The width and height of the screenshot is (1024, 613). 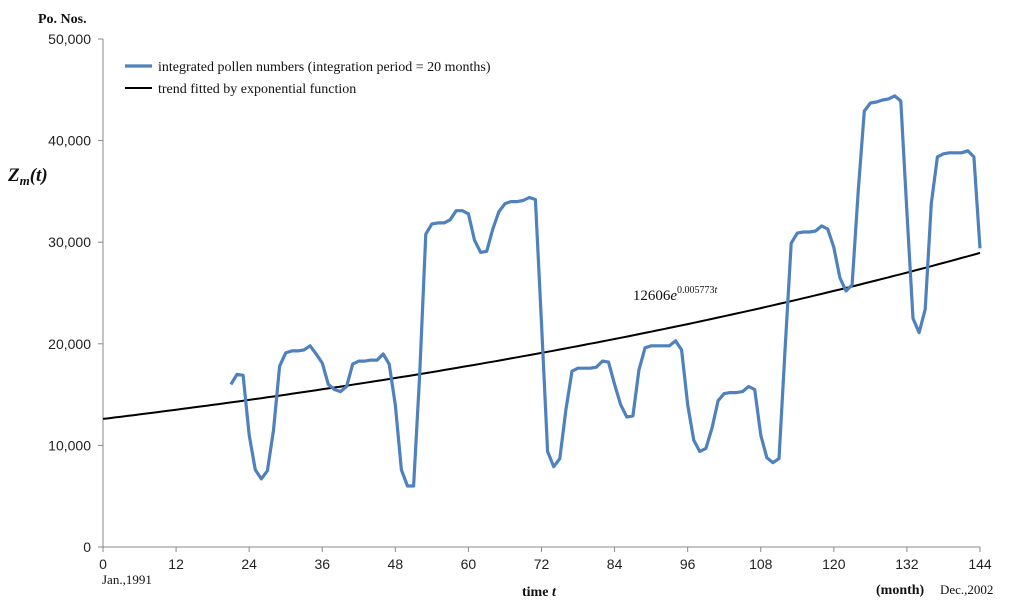 What do you see at coordinates (69, 242) in the screenshot?
I see `y-tick-label: 30,000` at bounding box center [69, 242].